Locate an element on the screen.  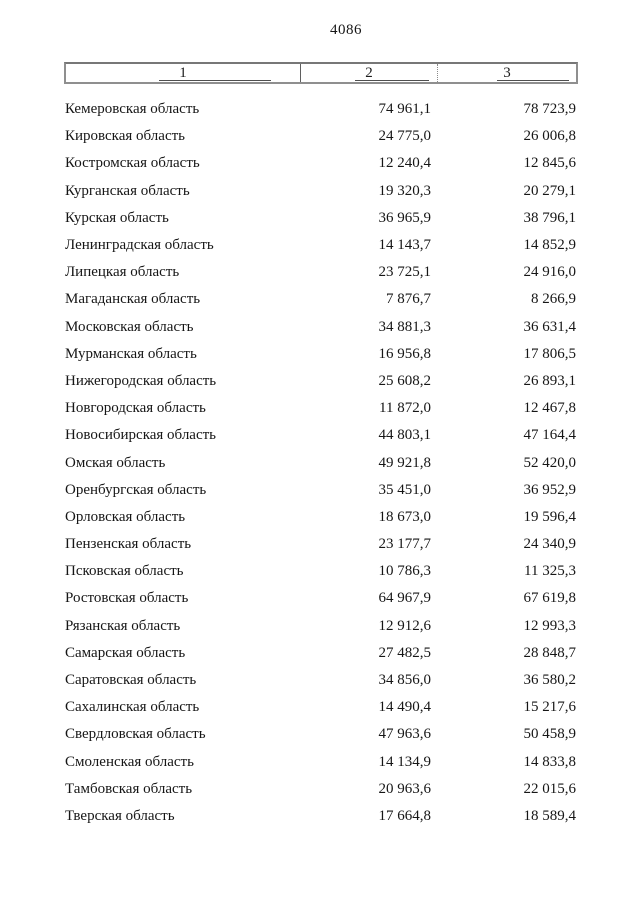
region-name: Курганская область is located at coordinates (127, 190).